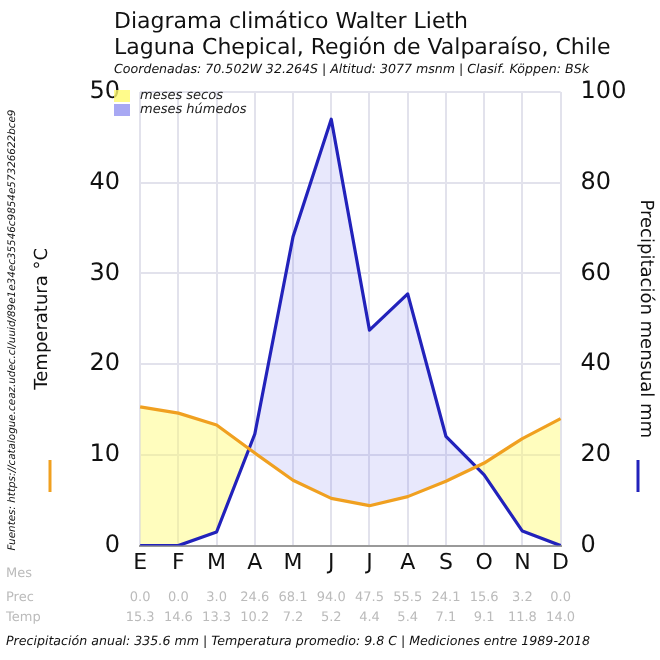  What do you see at coordinates (105, 453) in the screenshot?
I see `y-tick-label: 10` at bounding box center [105, 453].